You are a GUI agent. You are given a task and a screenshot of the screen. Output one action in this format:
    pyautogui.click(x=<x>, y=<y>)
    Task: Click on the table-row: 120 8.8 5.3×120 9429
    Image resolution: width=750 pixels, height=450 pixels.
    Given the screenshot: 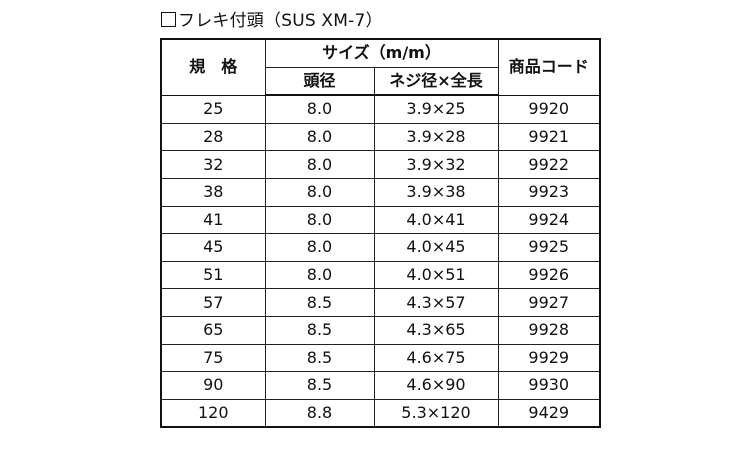 What is the action you would take?
    pyautogui.click(x=380, y=413)
    